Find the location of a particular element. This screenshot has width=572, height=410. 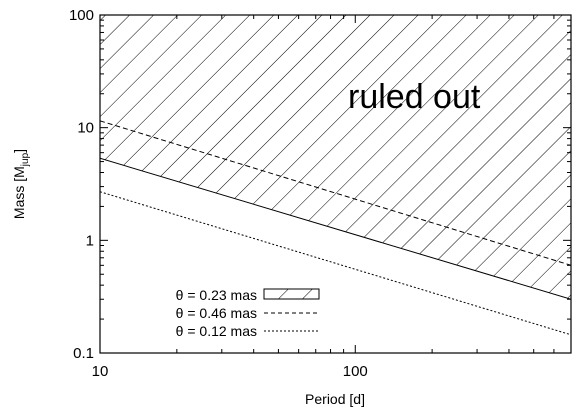

y-axis-label: Mass [Mjup] is located at coordinates (21, 184).